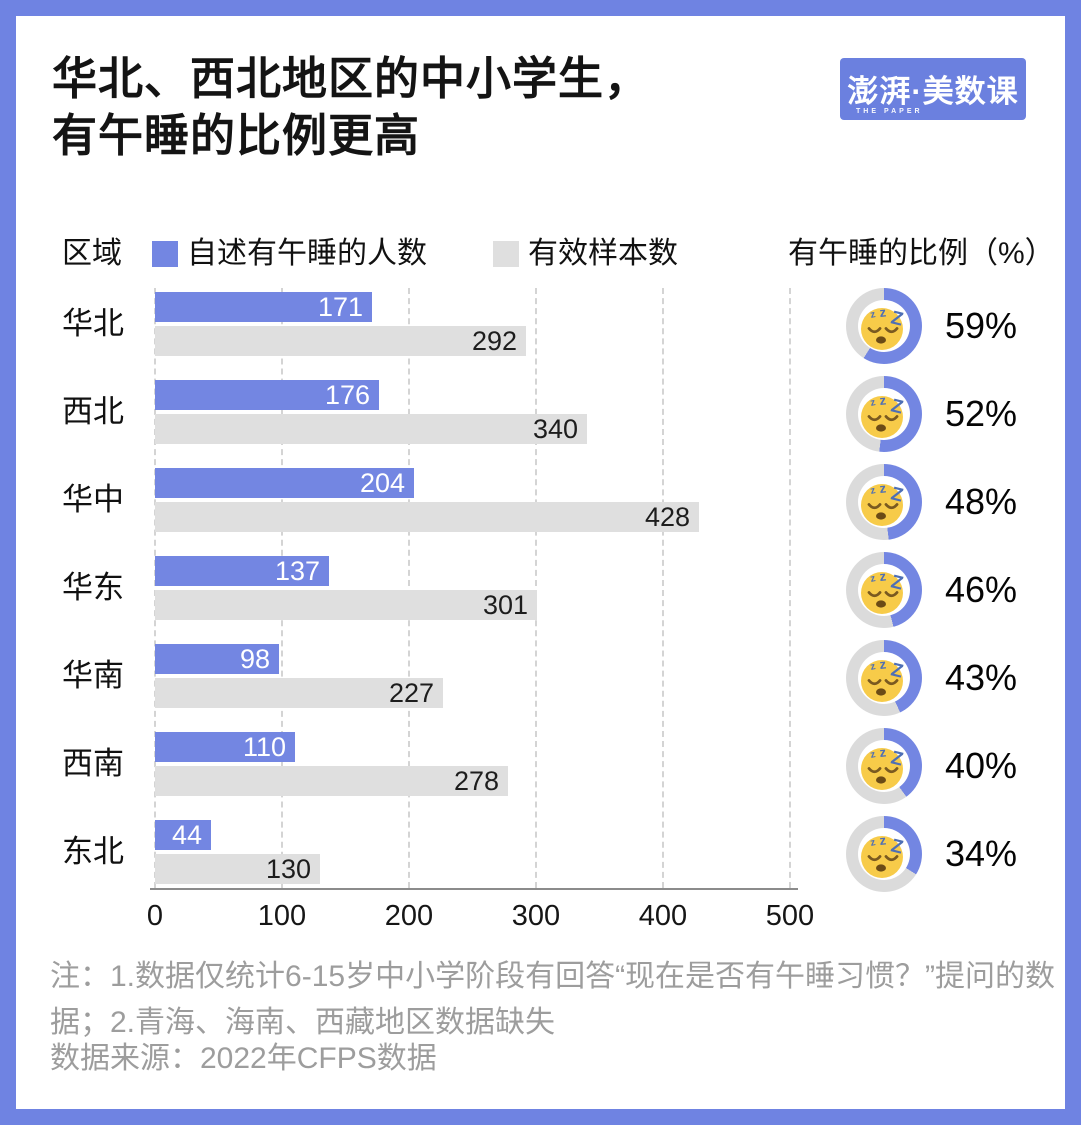 The width and height of the screenshot is (1081, 1125). I want to click on napped-value: 176, so click(347, 395).